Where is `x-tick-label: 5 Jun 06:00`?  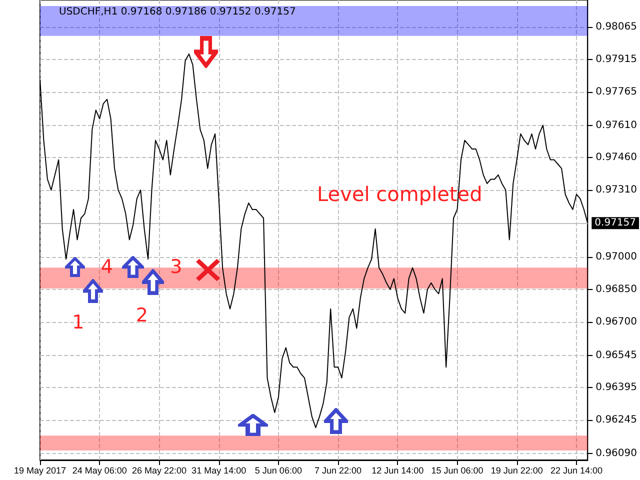
x-tick-label: 5 Jun 06:00 is located at coordinates (278, 471).